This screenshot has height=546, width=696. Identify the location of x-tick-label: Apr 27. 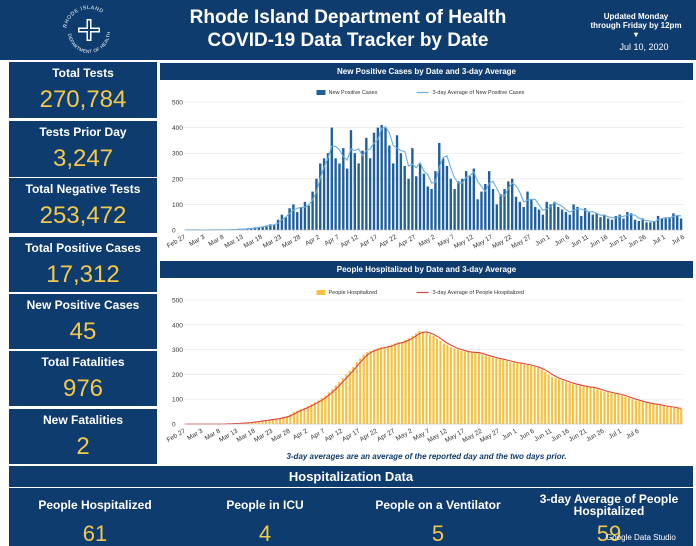
(407, 241).